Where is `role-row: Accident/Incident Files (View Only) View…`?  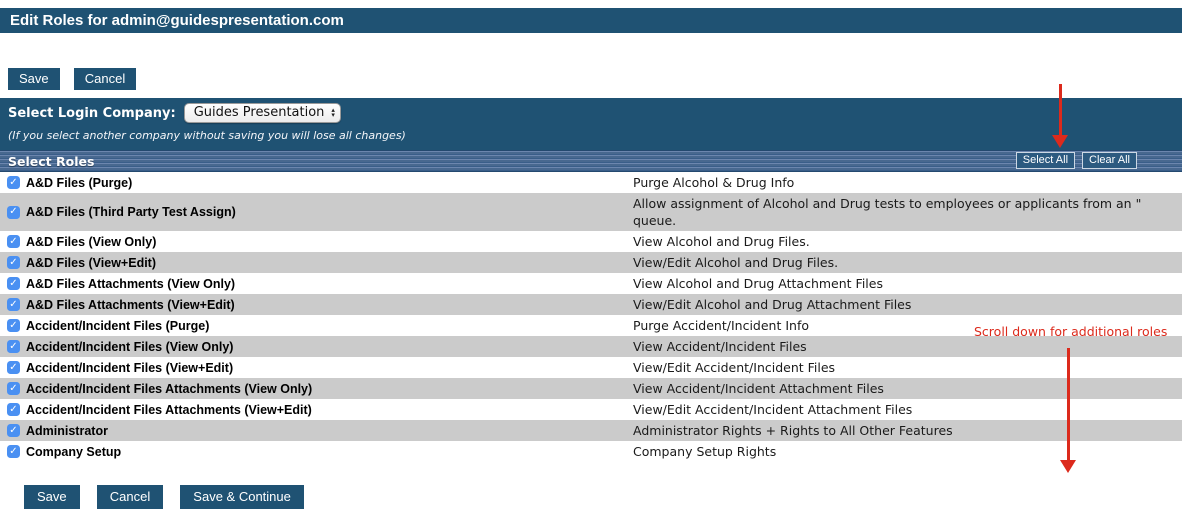 role-row: Accident/Incident Files (View Only) View… is located at coordinates (591, 346).